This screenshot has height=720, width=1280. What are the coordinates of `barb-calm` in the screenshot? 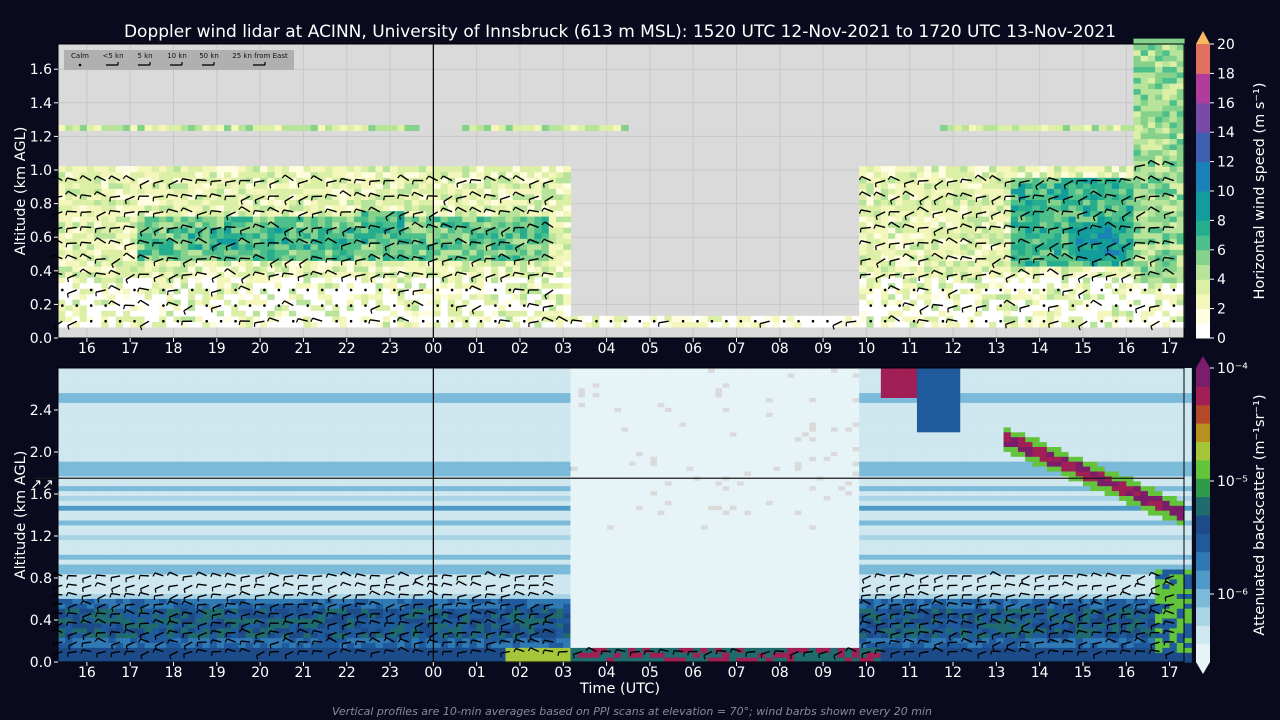 It's located at (1029, 290).